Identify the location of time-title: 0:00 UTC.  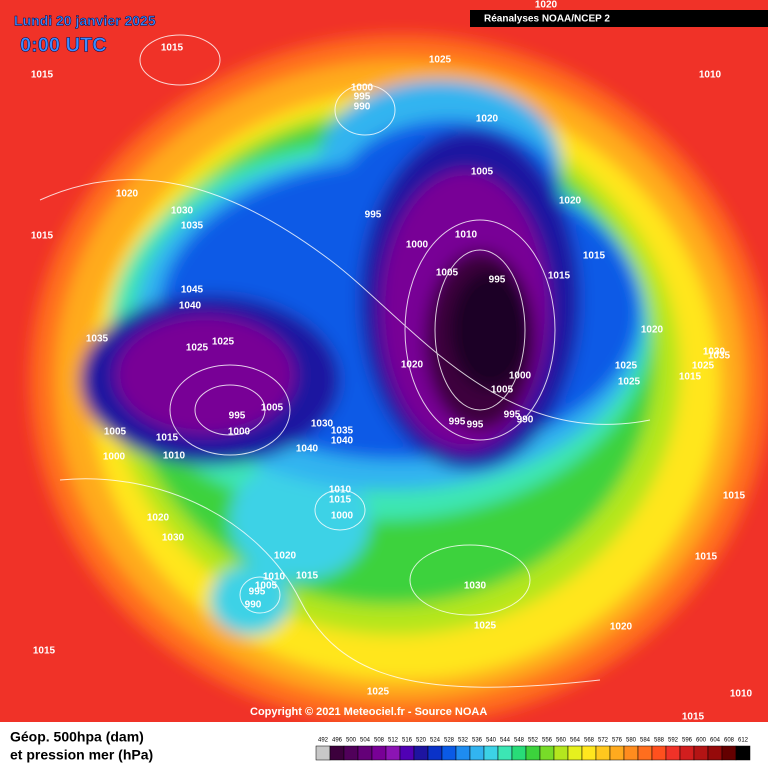
(63, 45).